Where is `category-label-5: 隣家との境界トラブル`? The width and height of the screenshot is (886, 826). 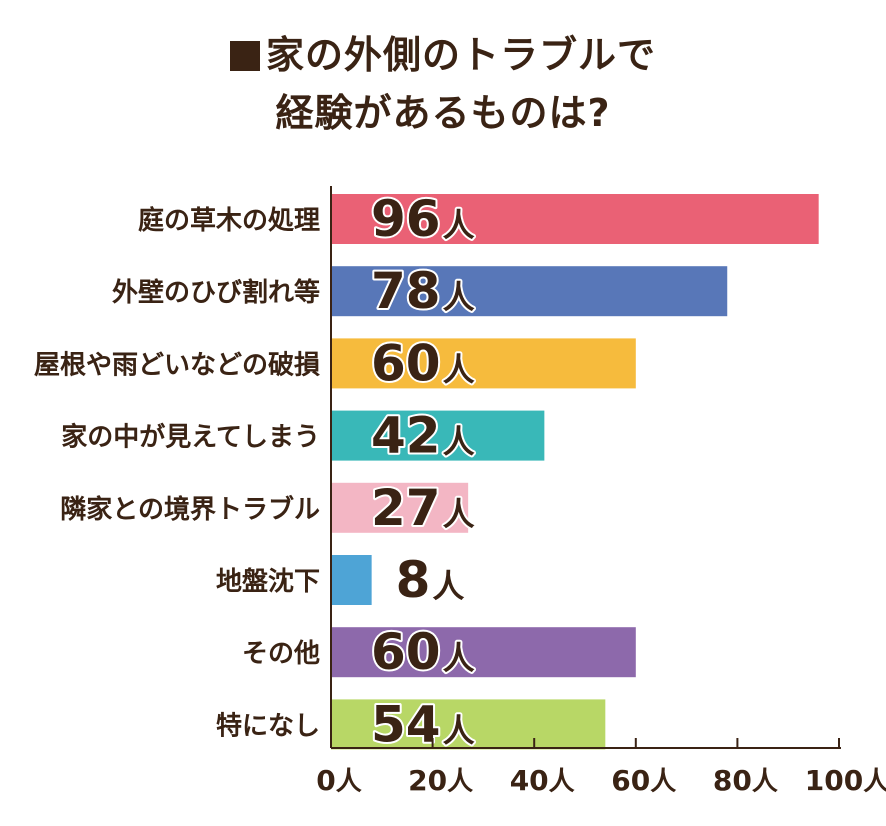 category-label-5: 隣家との境界トラブル is located at coordinates (190, 509).